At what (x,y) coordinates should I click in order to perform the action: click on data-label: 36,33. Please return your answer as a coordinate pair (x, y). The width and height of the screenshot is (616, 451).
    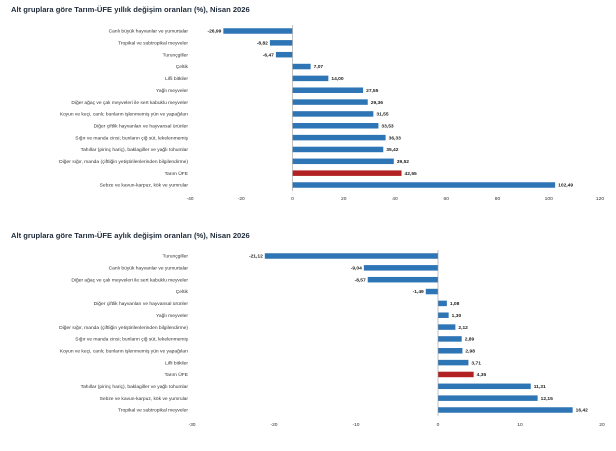
    Looking at the image, I should click on (395, 138).